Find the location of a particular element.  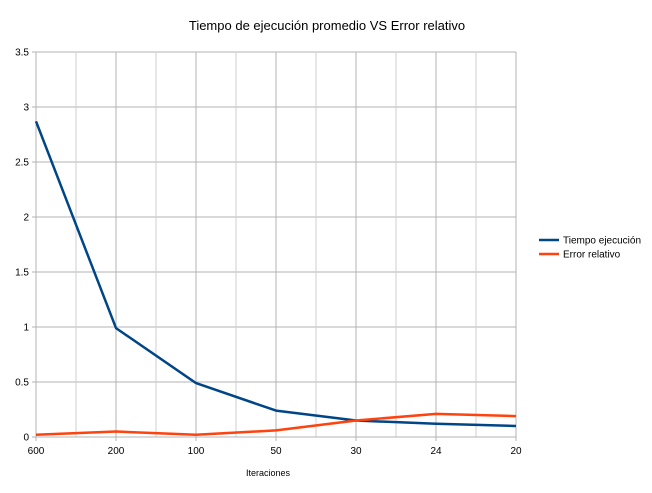

x-tick-label: 30 is located at coordinates (356, 451).